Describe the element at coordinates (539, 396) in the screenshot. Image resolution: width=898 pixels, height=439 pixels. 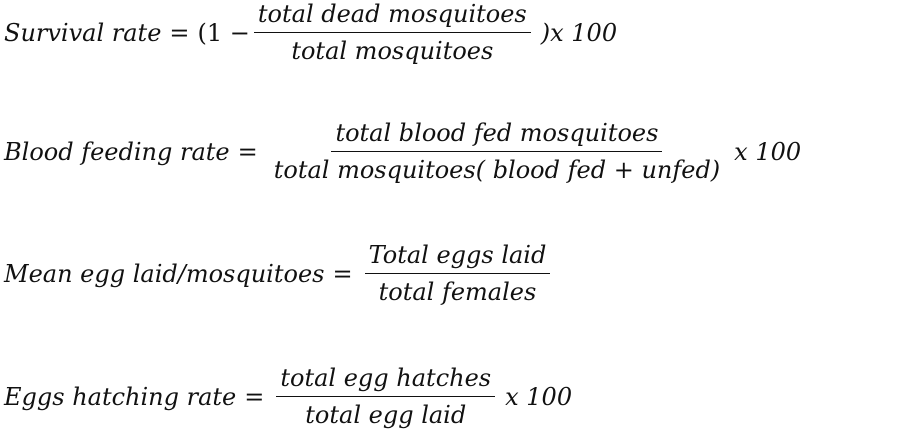
I see `eggs-hatching-rate-multiplier: x 100` at that location.